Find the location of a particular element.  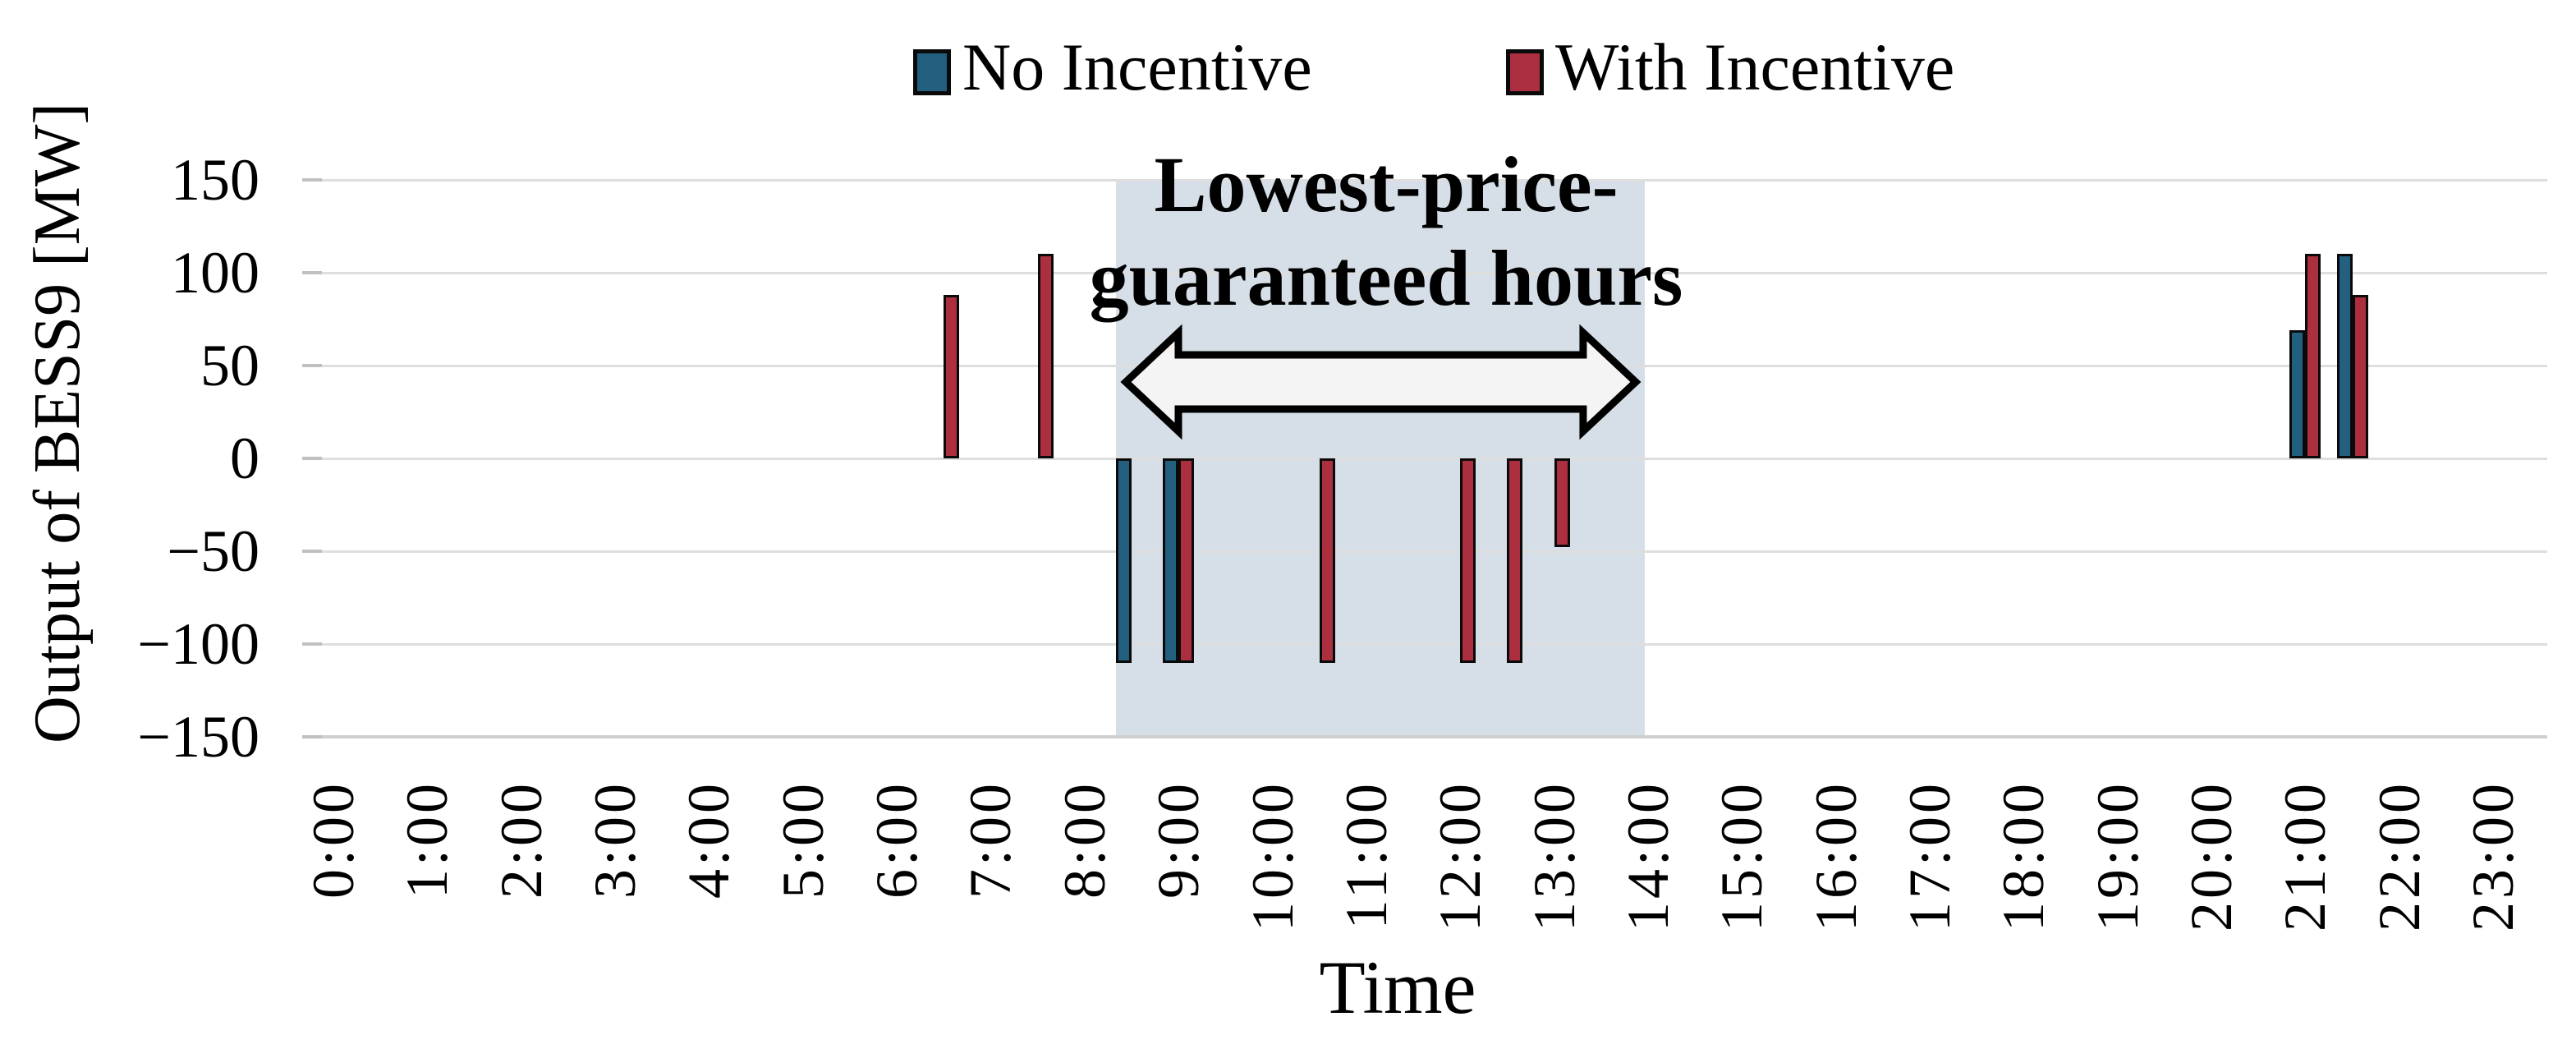

y-axis-title: Output of BESS9 [MW] is located at coordinates (57, 423).